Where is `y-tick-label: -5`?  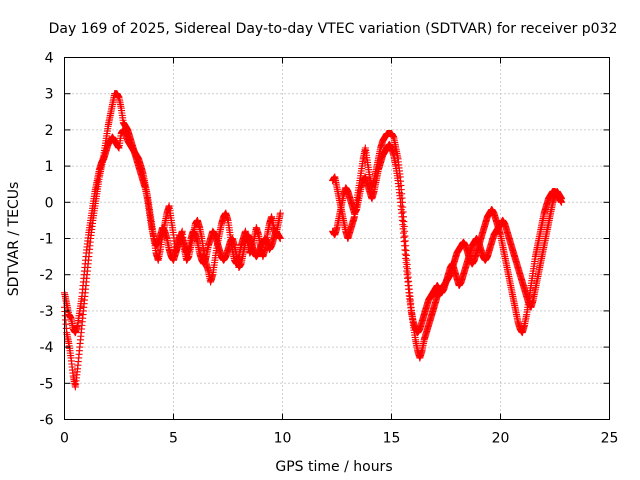
y-tick-label: -5 is located at coordinates (47, 384).